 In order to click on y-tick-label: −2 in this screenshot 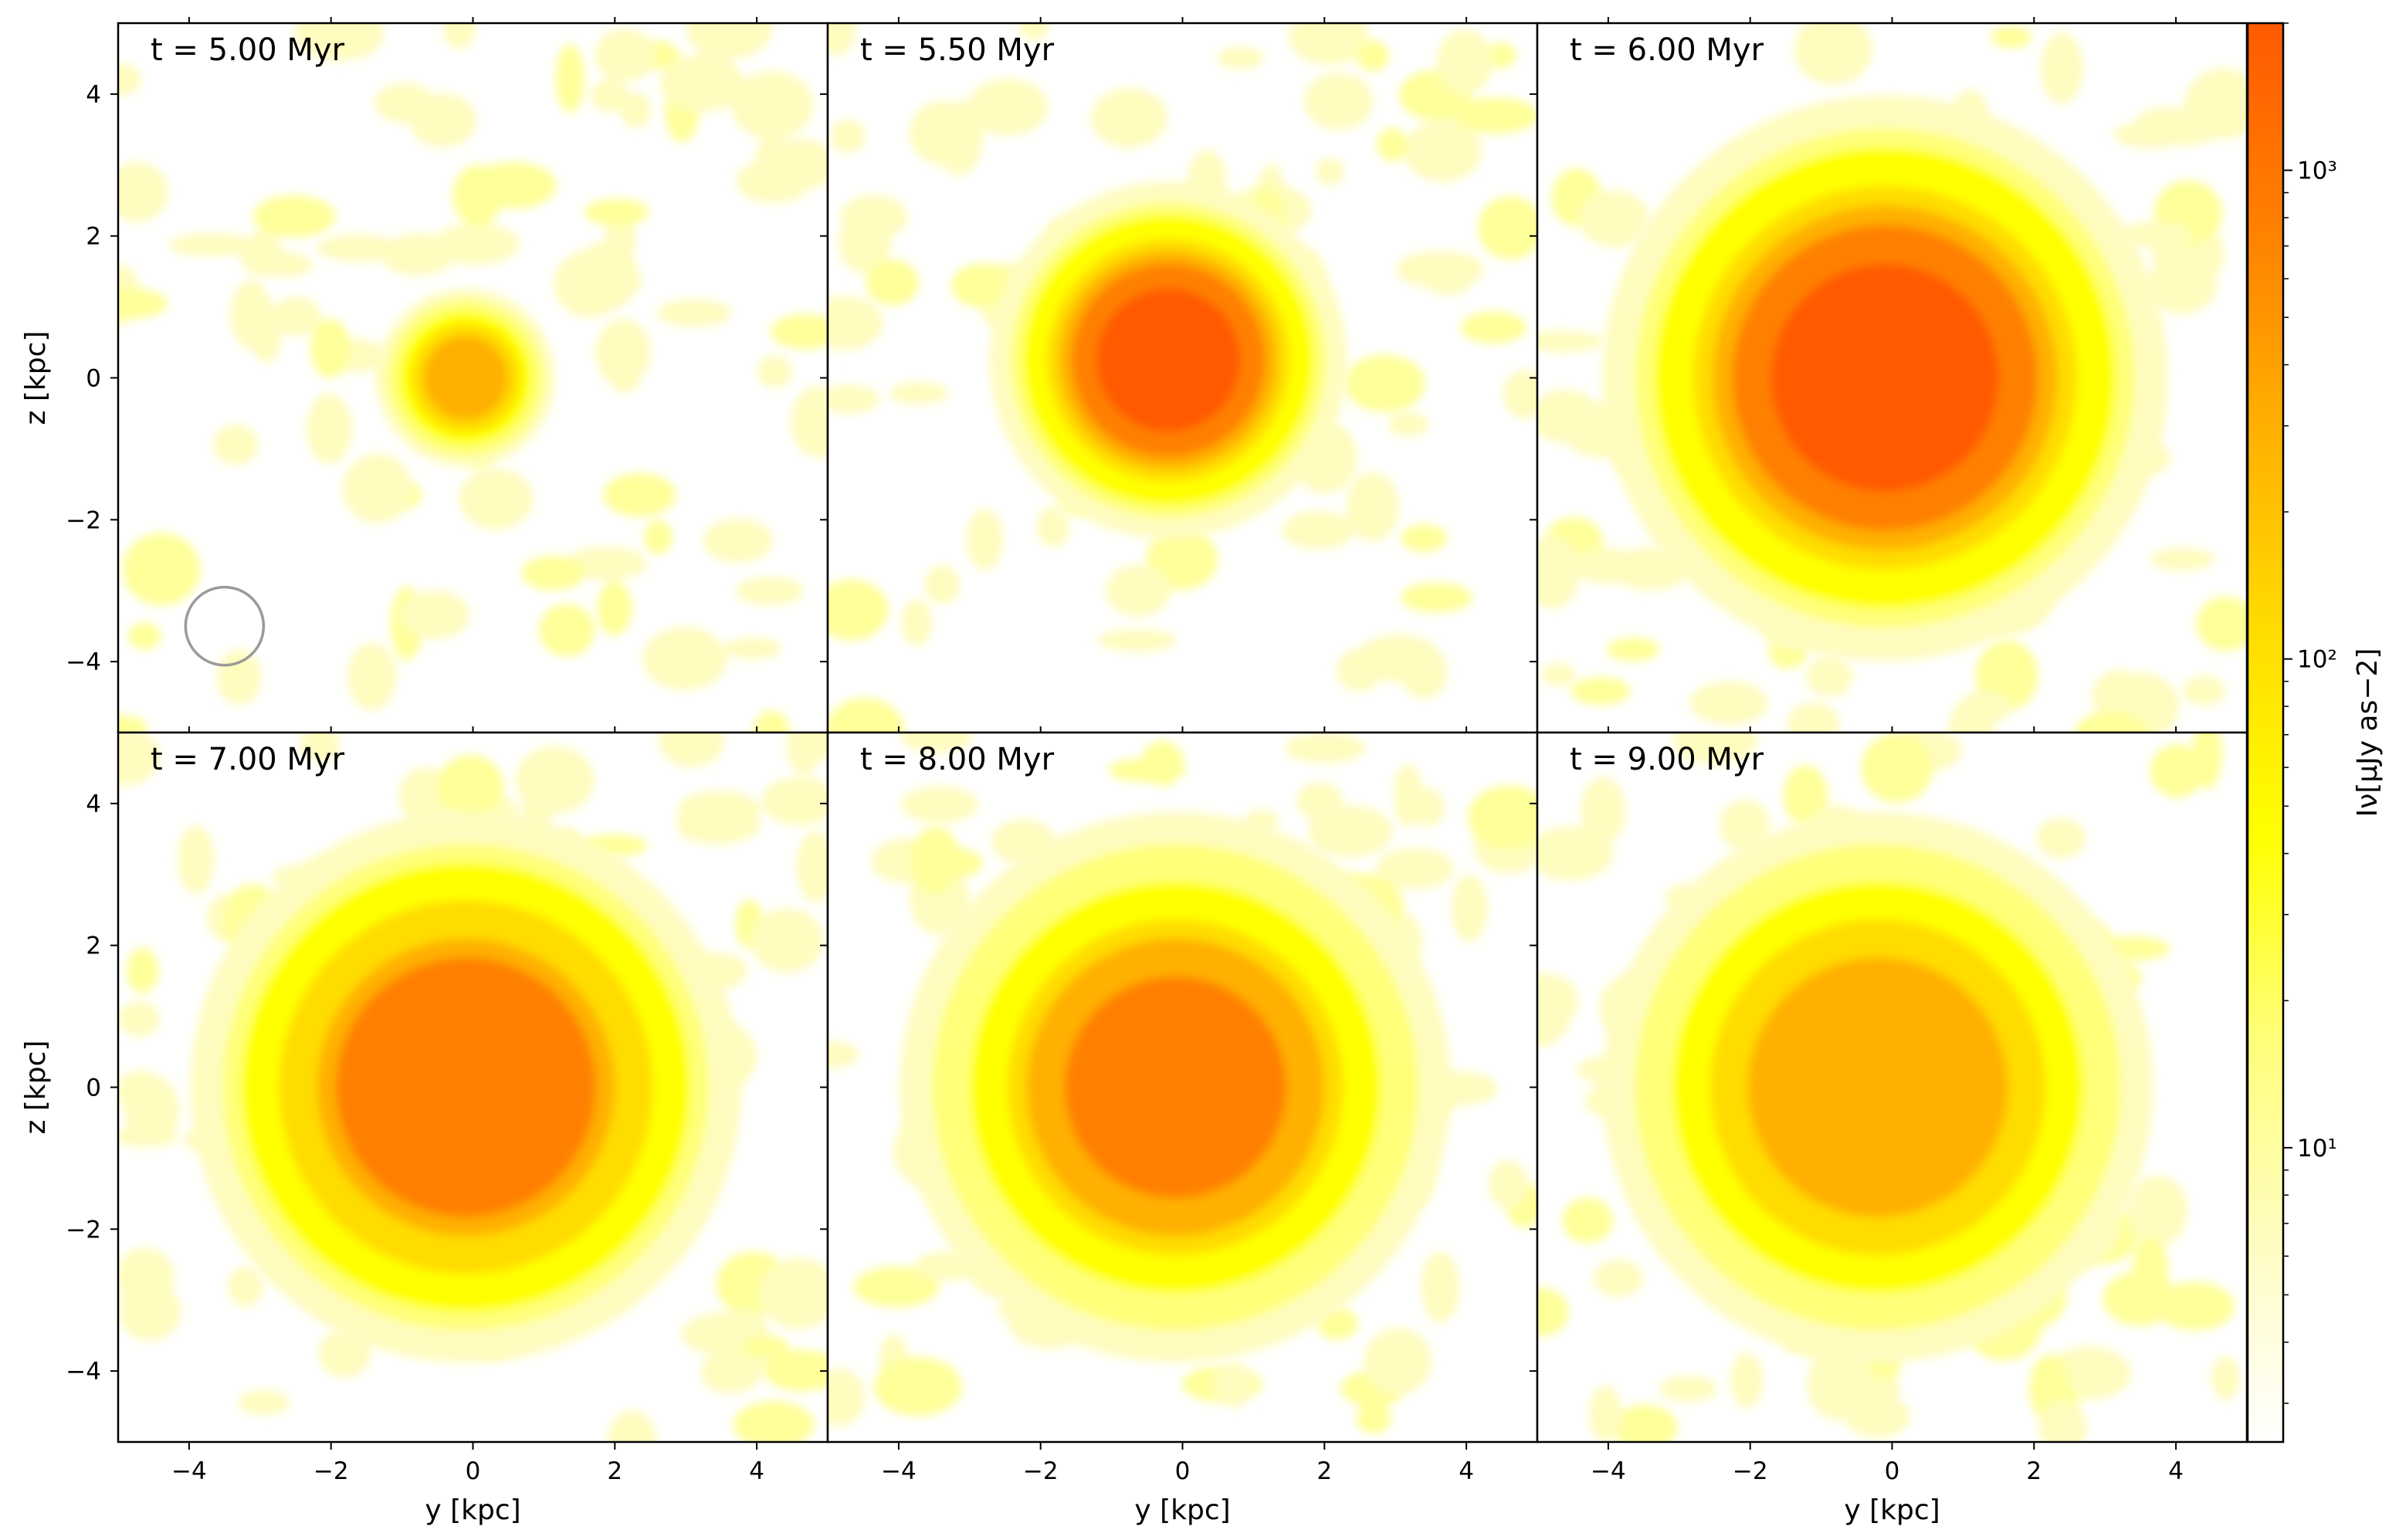, I will do `click(83, 1230)`.